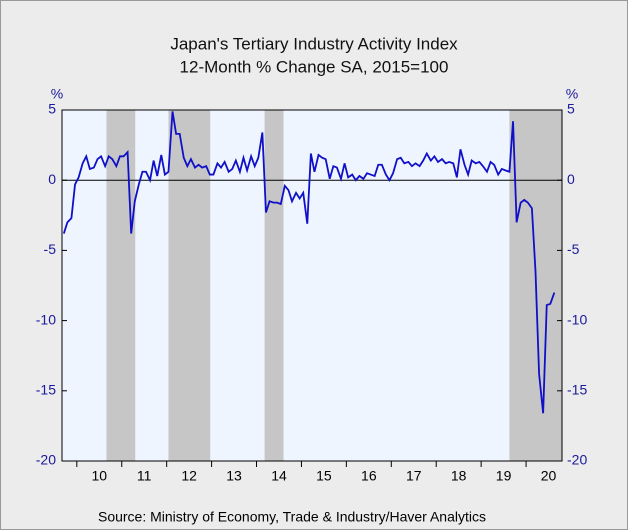 The height and width of the screenshot is (530, 628). What do you see at coordinates (577, 390) in the screenshot?
I see `y2-tick-label: -15` at bounding box center [577, 390].